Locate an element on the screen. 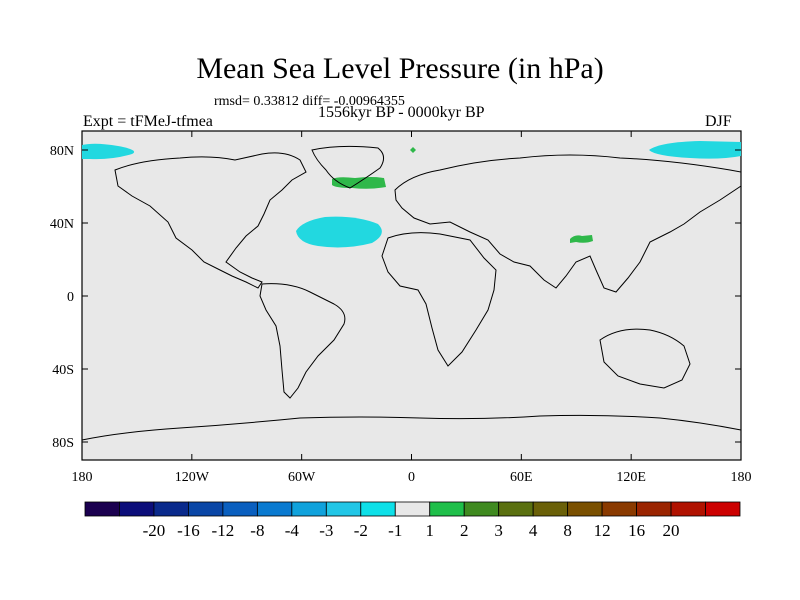 The height and width of the screenshot is (600, 800). colorbar-labels: -20 -16 -12 -8 -4 -3 -2 -1 1 2 3 4 8 12 16 20 is located at coordinates (411, 530).